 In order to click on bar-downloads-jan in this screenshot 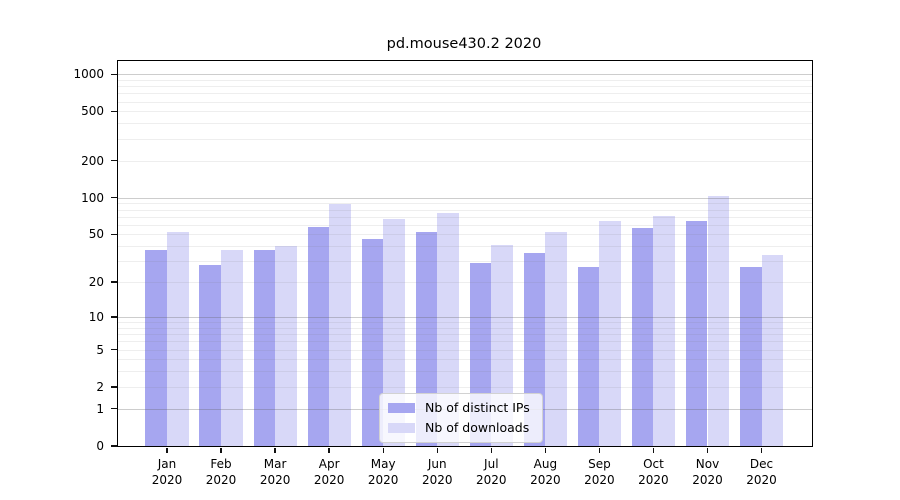, I will do `click(178, 339)`.